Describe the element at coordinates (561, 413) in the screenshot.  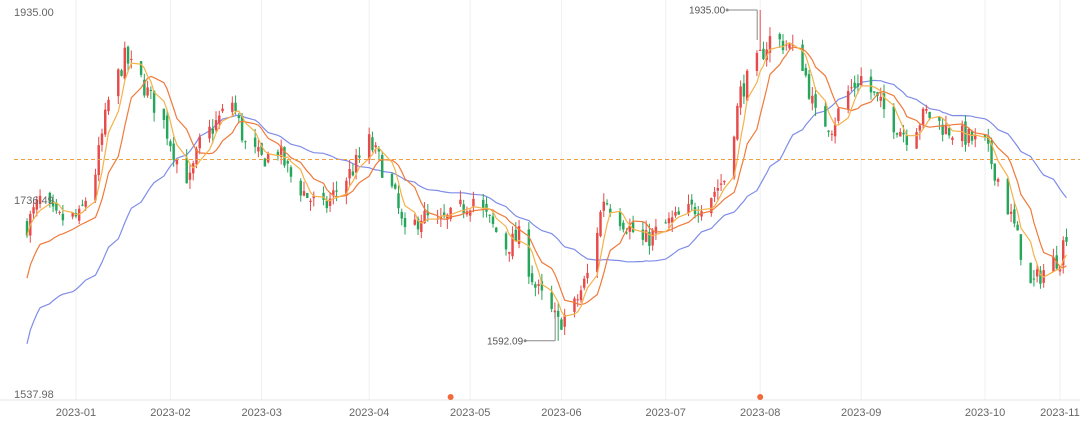
I see `x-tick-label: 2023-06` at that location.